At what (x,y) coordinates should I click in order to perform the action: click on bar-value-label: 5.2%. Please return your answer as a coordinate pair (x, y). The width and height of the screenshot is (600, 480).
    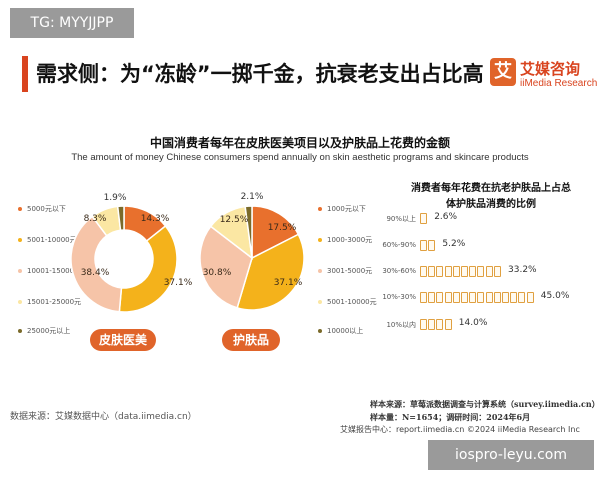
    Looking at the image, I should click on (454, 244).